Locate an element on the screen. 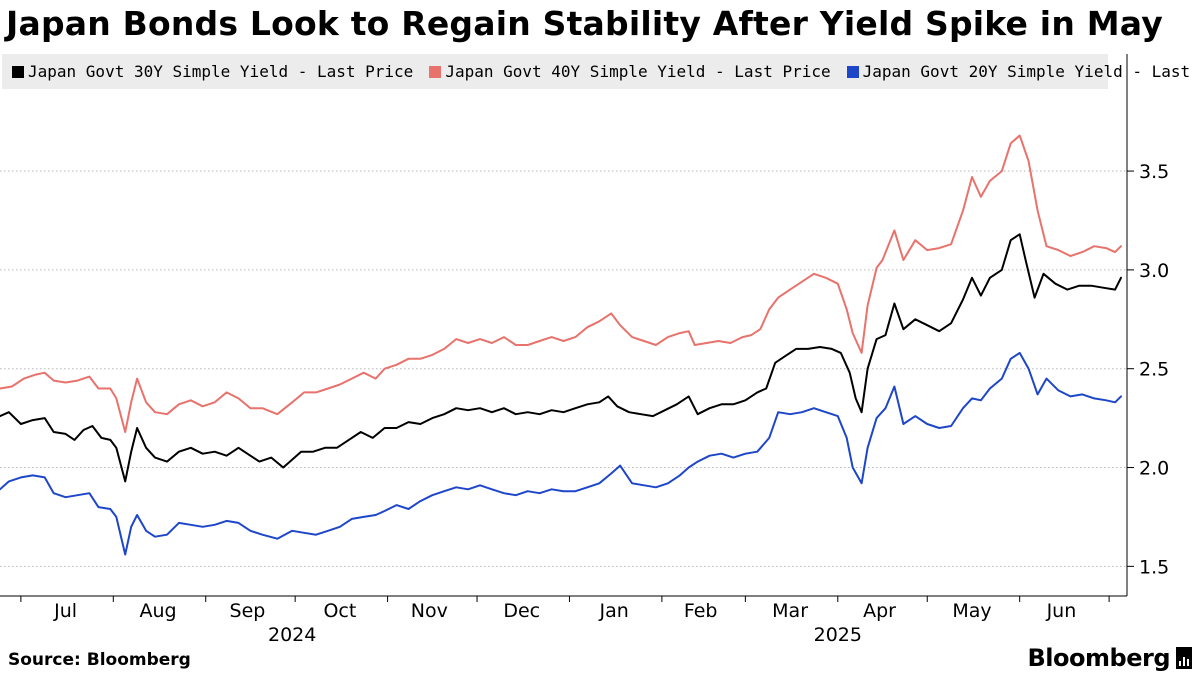  x-tick-label: Oct is located at coordinates (339, 611).